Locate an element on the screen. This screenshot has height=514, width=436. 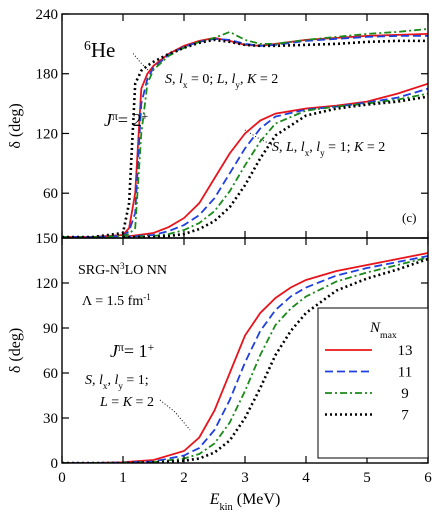
annotation: Ekin (MeV) is located at coordinates (245, 502).